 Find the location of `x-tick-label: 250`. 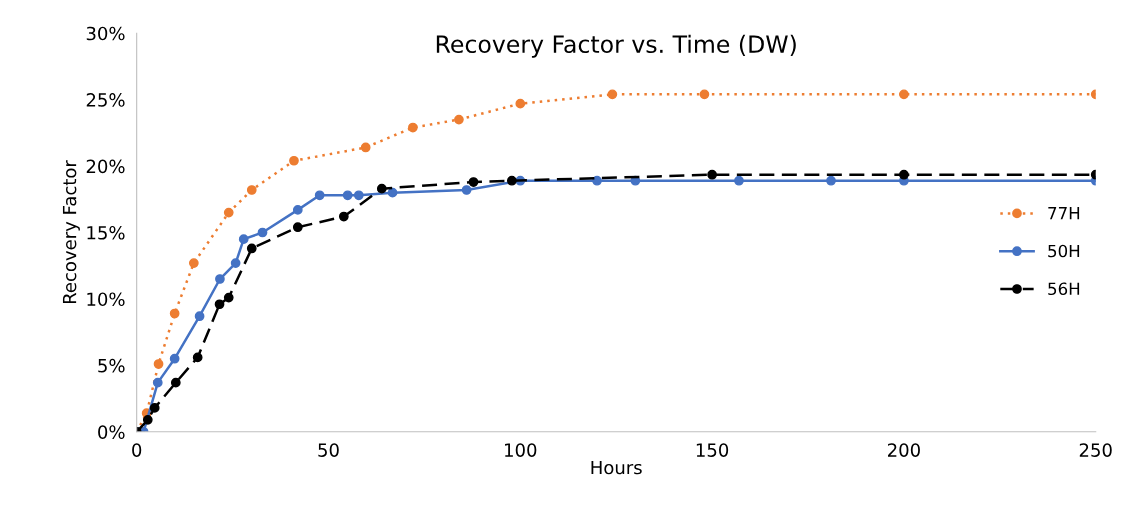

x-tick-label: 250 is located at coordinates (1095, 450).